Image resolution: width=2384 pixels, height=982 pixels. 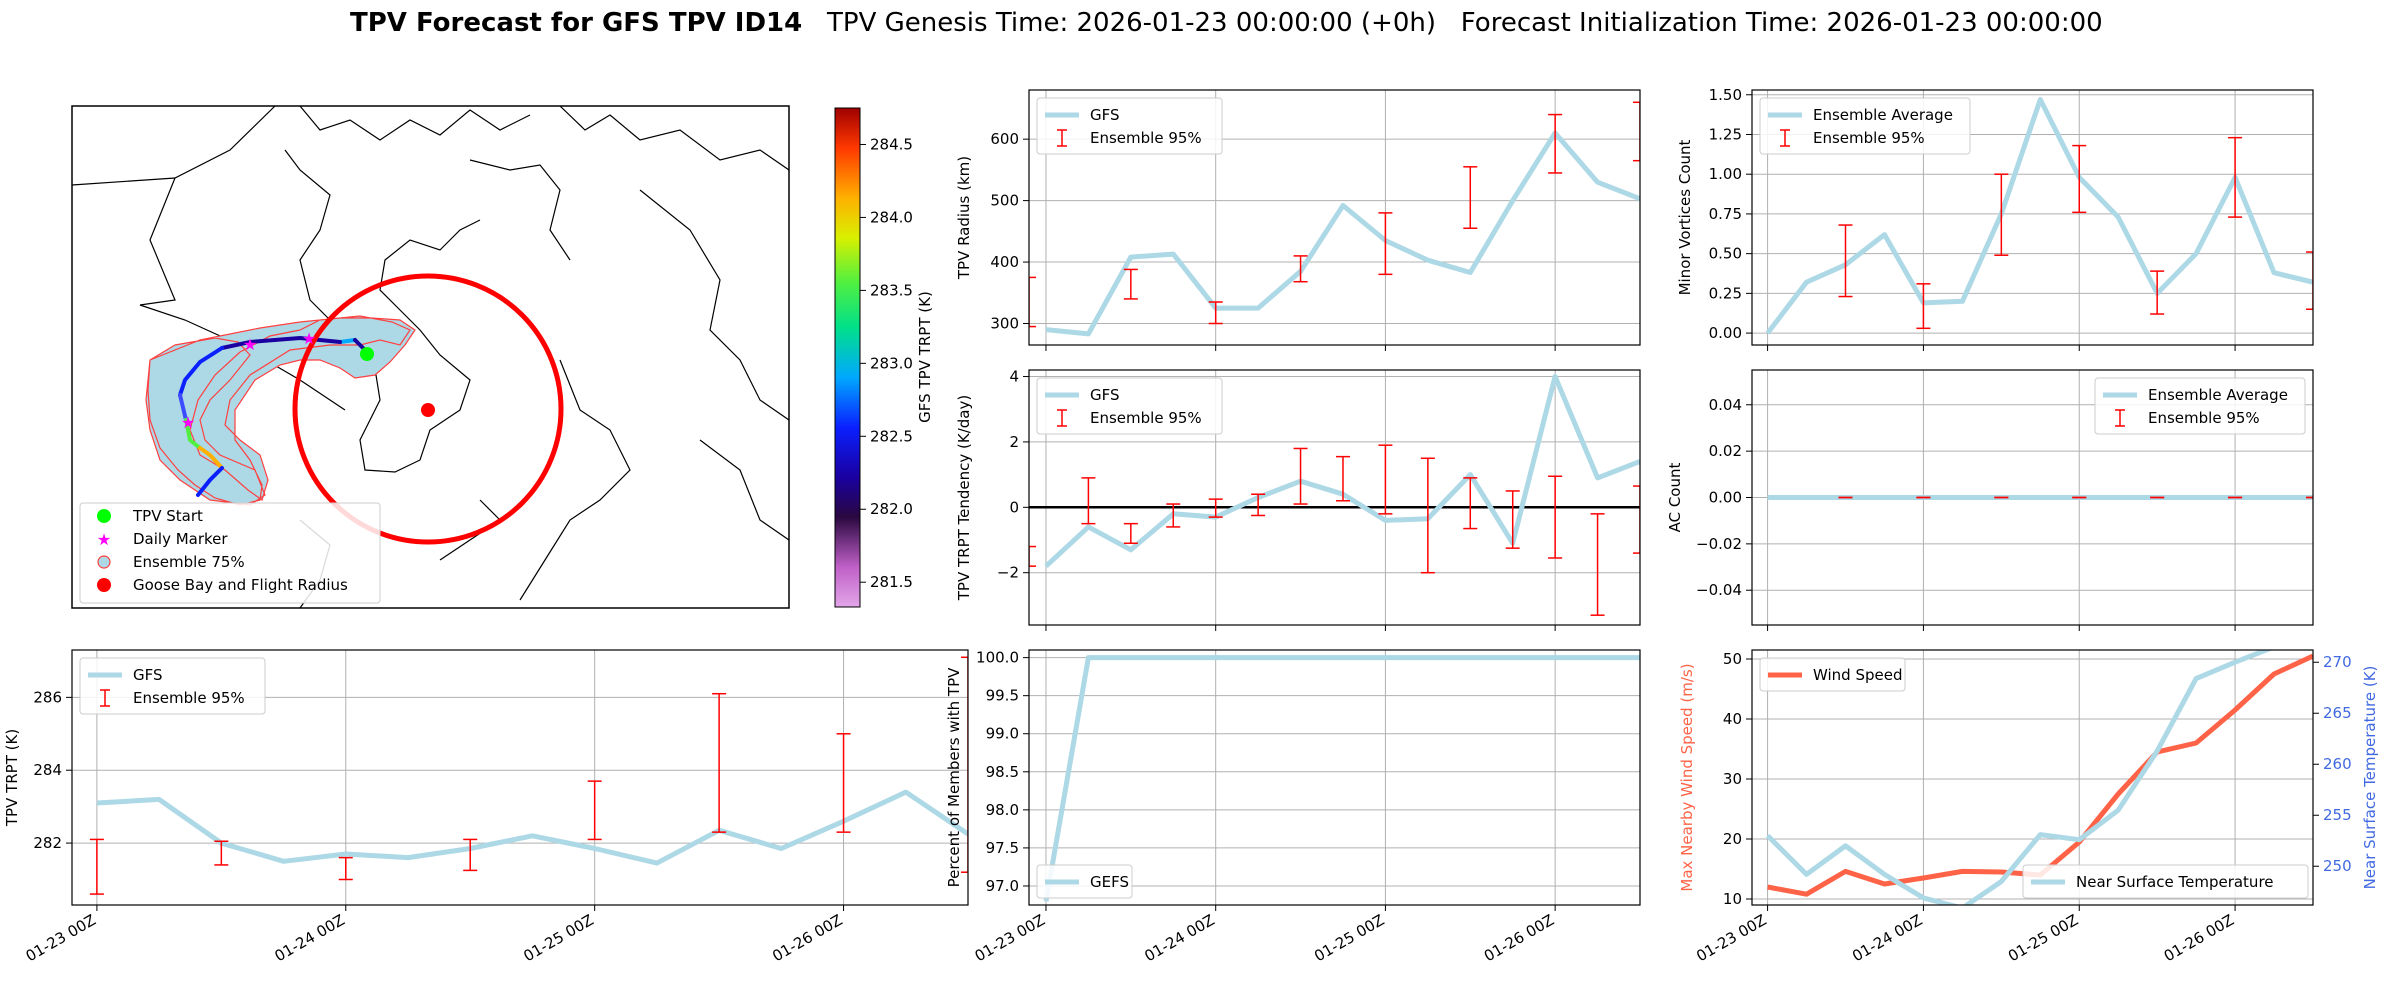 What do you see at coordinates (367, 354) in the screenshot?
I see `tpv-start-marker` at bounding box center [367, 354].